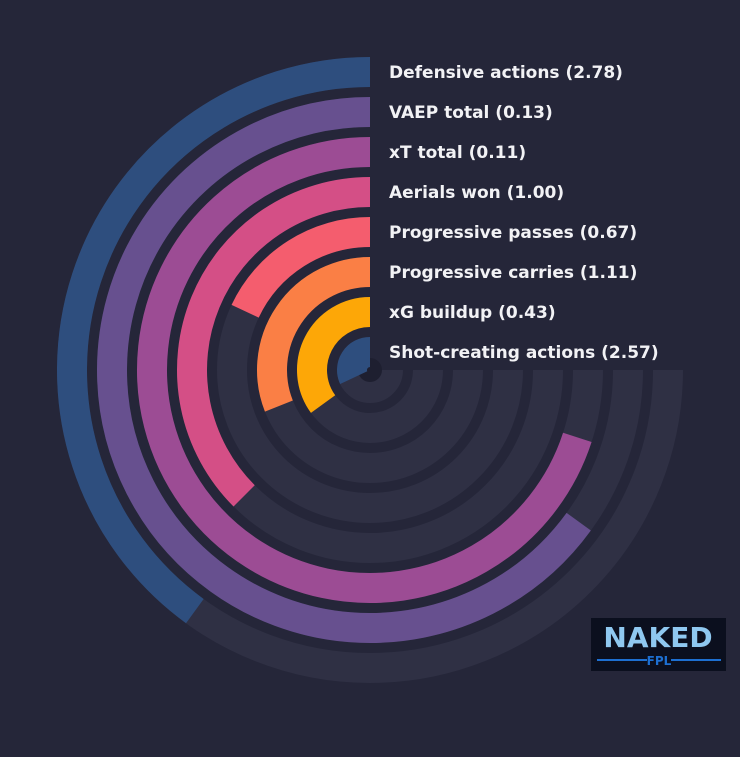  I want to click on label-vaep-total: VAEP total (0.13), so click(471, 113).